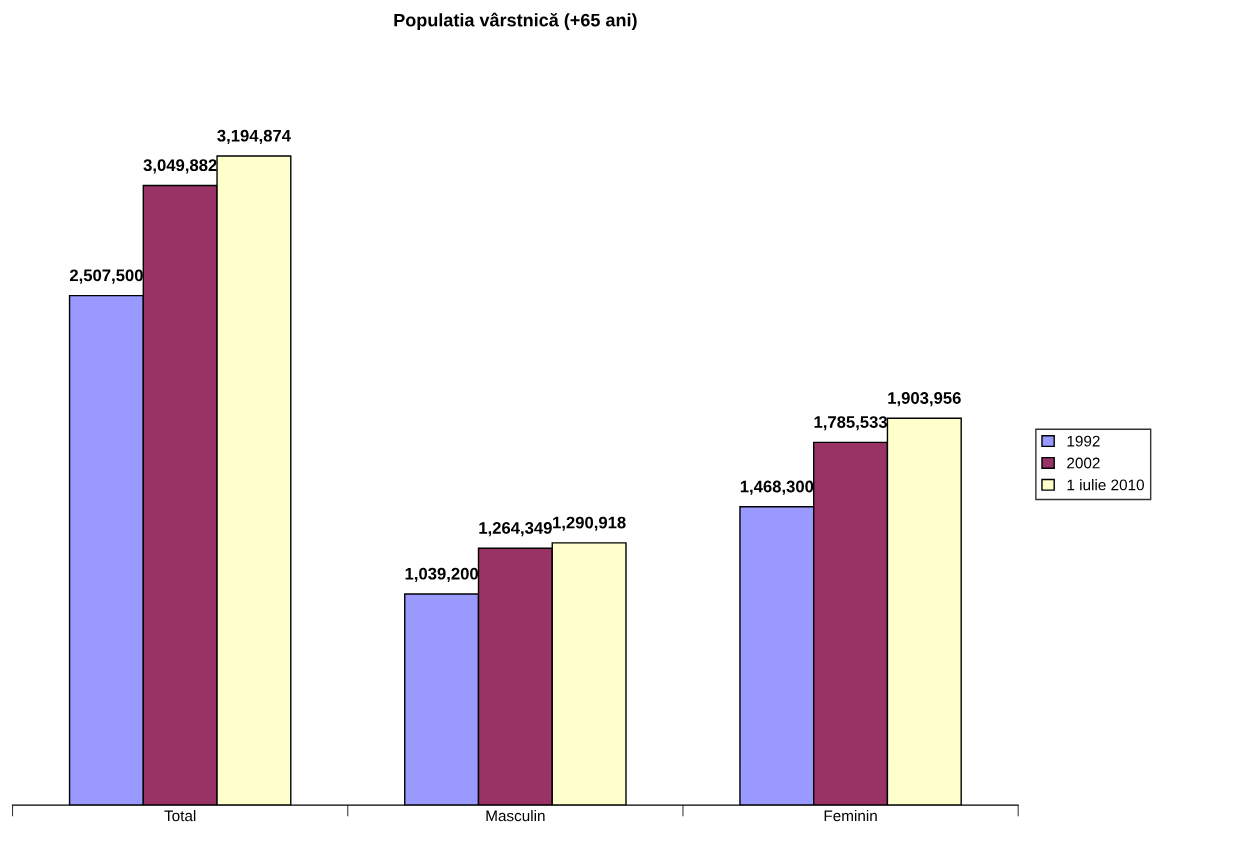 The height and width of the screenshot is (852, 1257). I want to click on legend-label: 1992, so click(1083, 441).